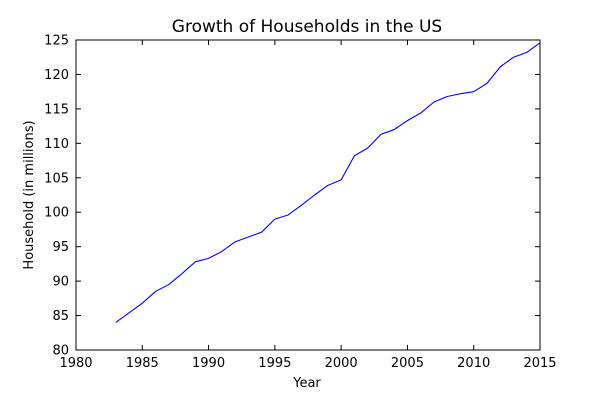 The width and height of the screenshot is (600, 400). What do you see at coordinates (407, 363) in the screenshot?
I see `x-tick-label-2005: 2005` at bounding box center [407, 363].